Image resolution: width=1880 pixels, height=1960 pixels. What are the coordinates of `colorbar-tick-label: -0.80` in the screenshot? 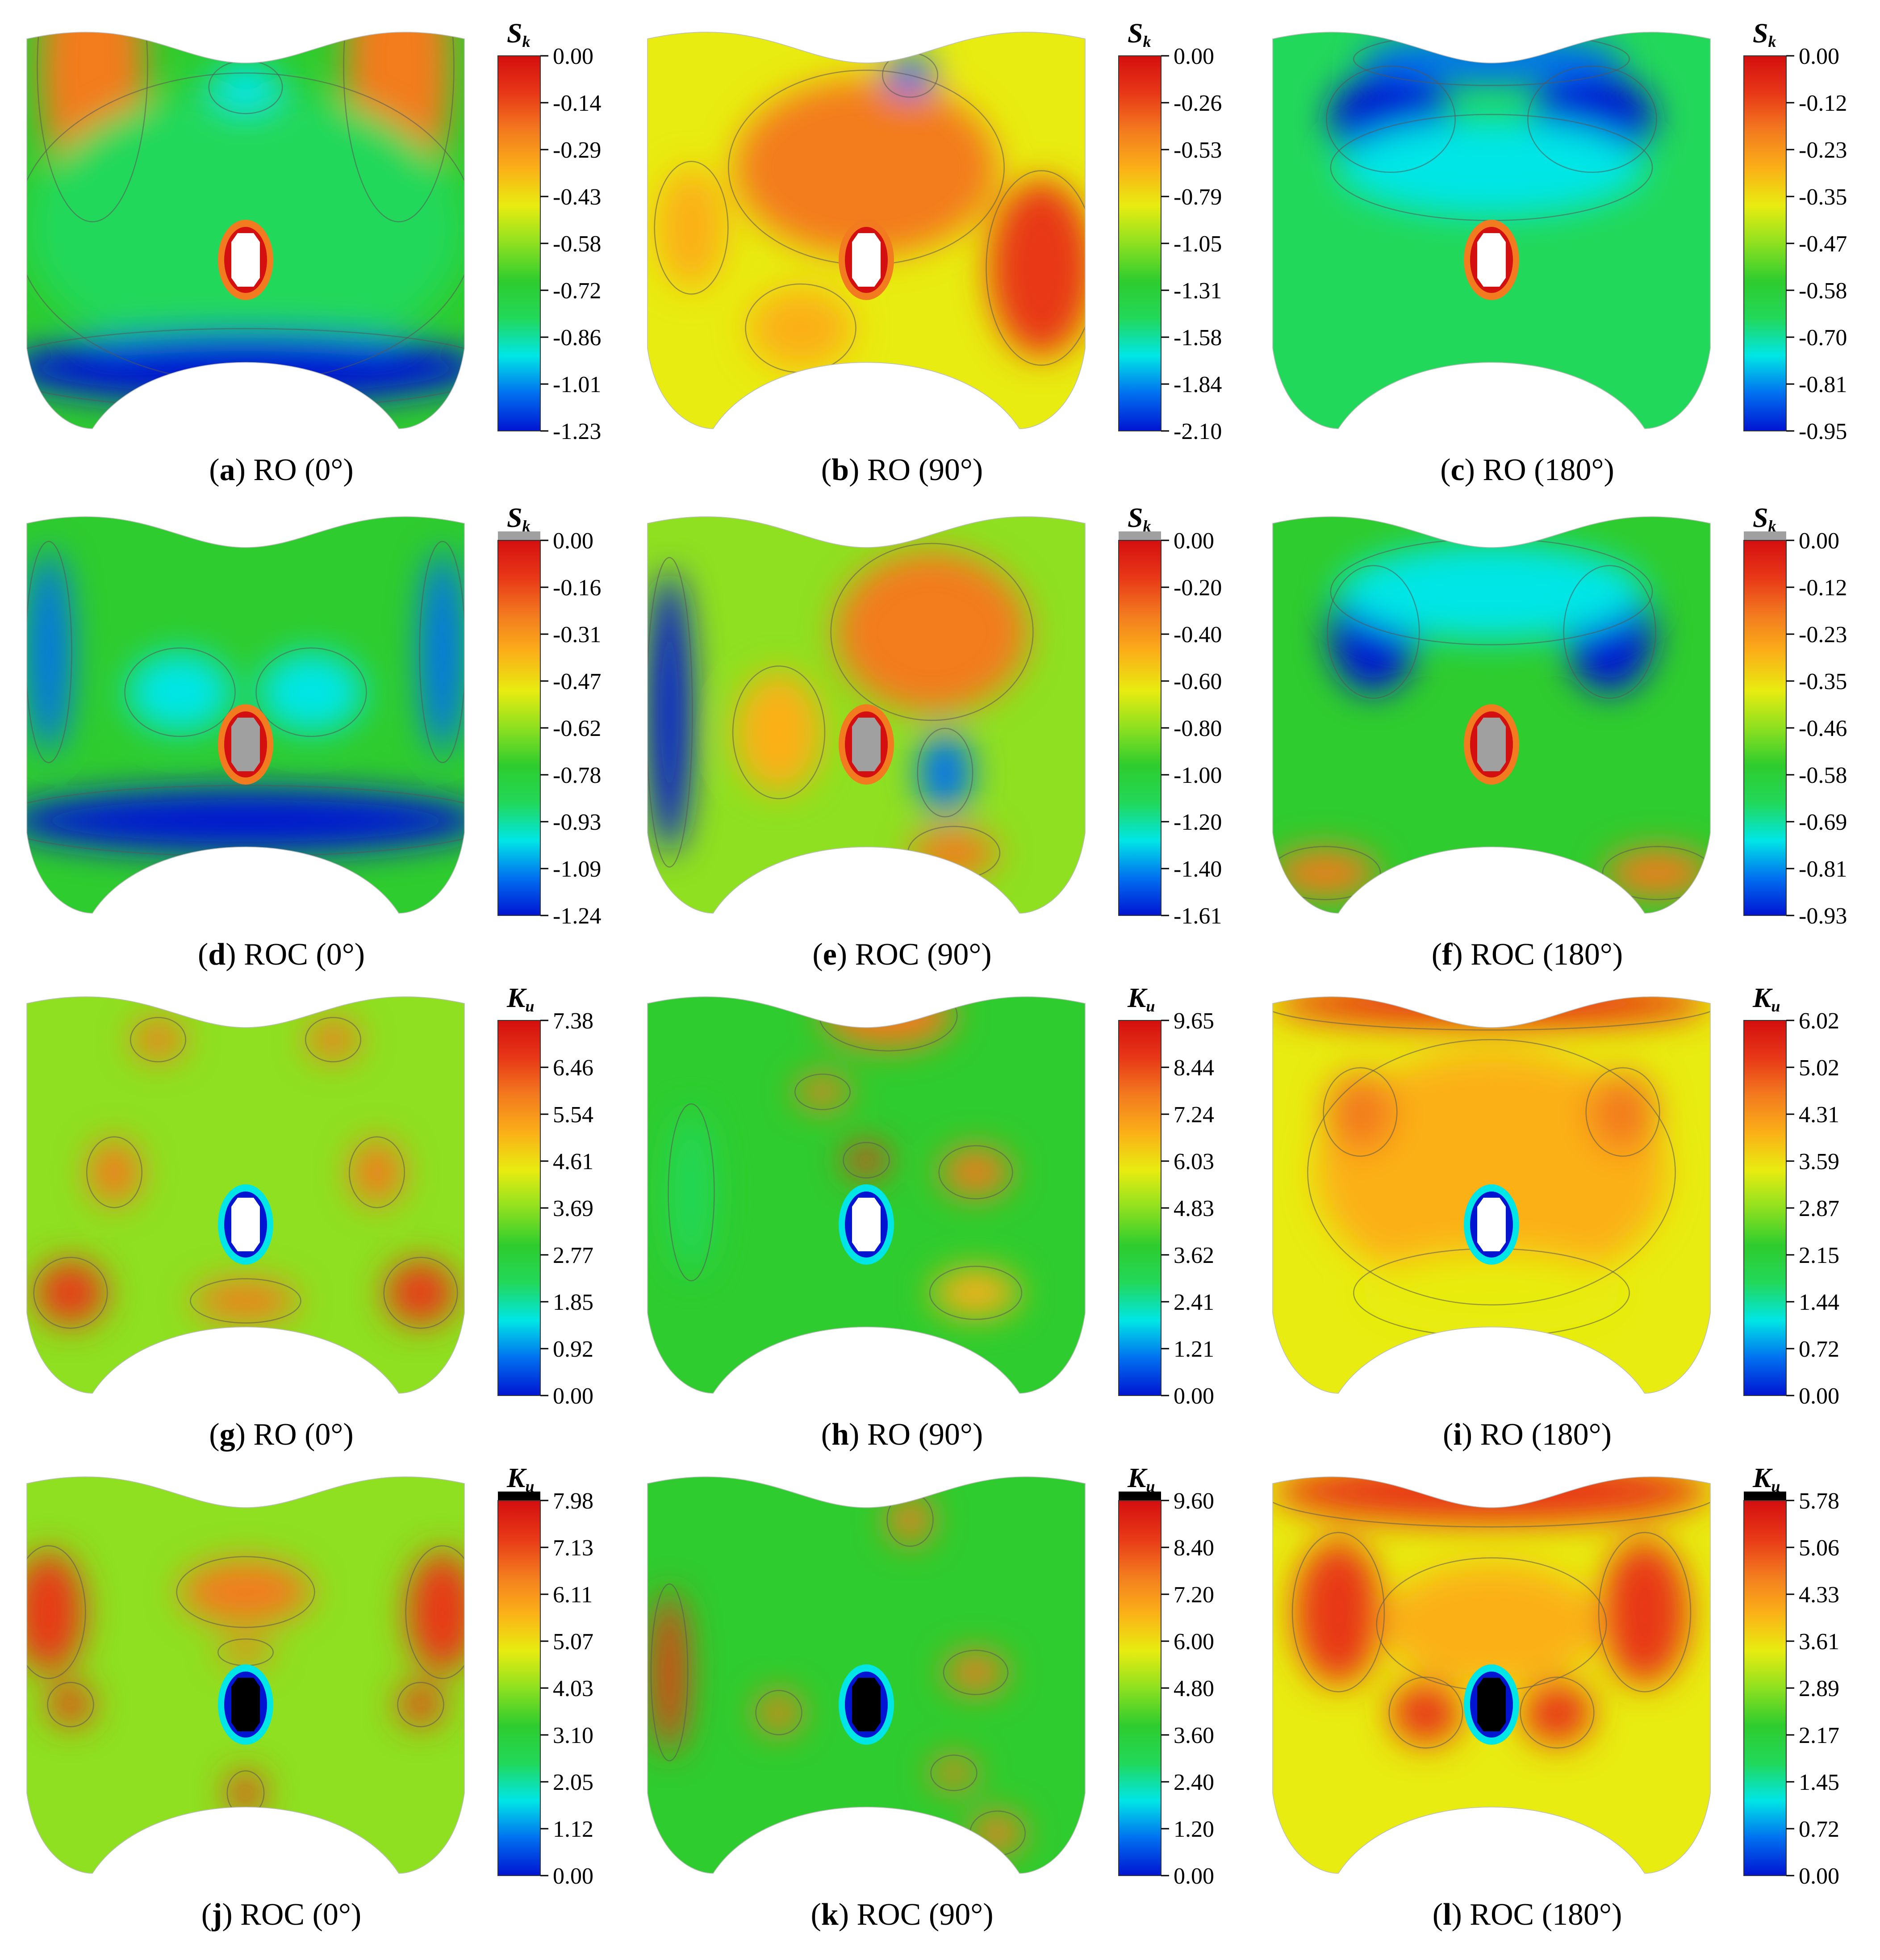 It's located at (1198, 728).